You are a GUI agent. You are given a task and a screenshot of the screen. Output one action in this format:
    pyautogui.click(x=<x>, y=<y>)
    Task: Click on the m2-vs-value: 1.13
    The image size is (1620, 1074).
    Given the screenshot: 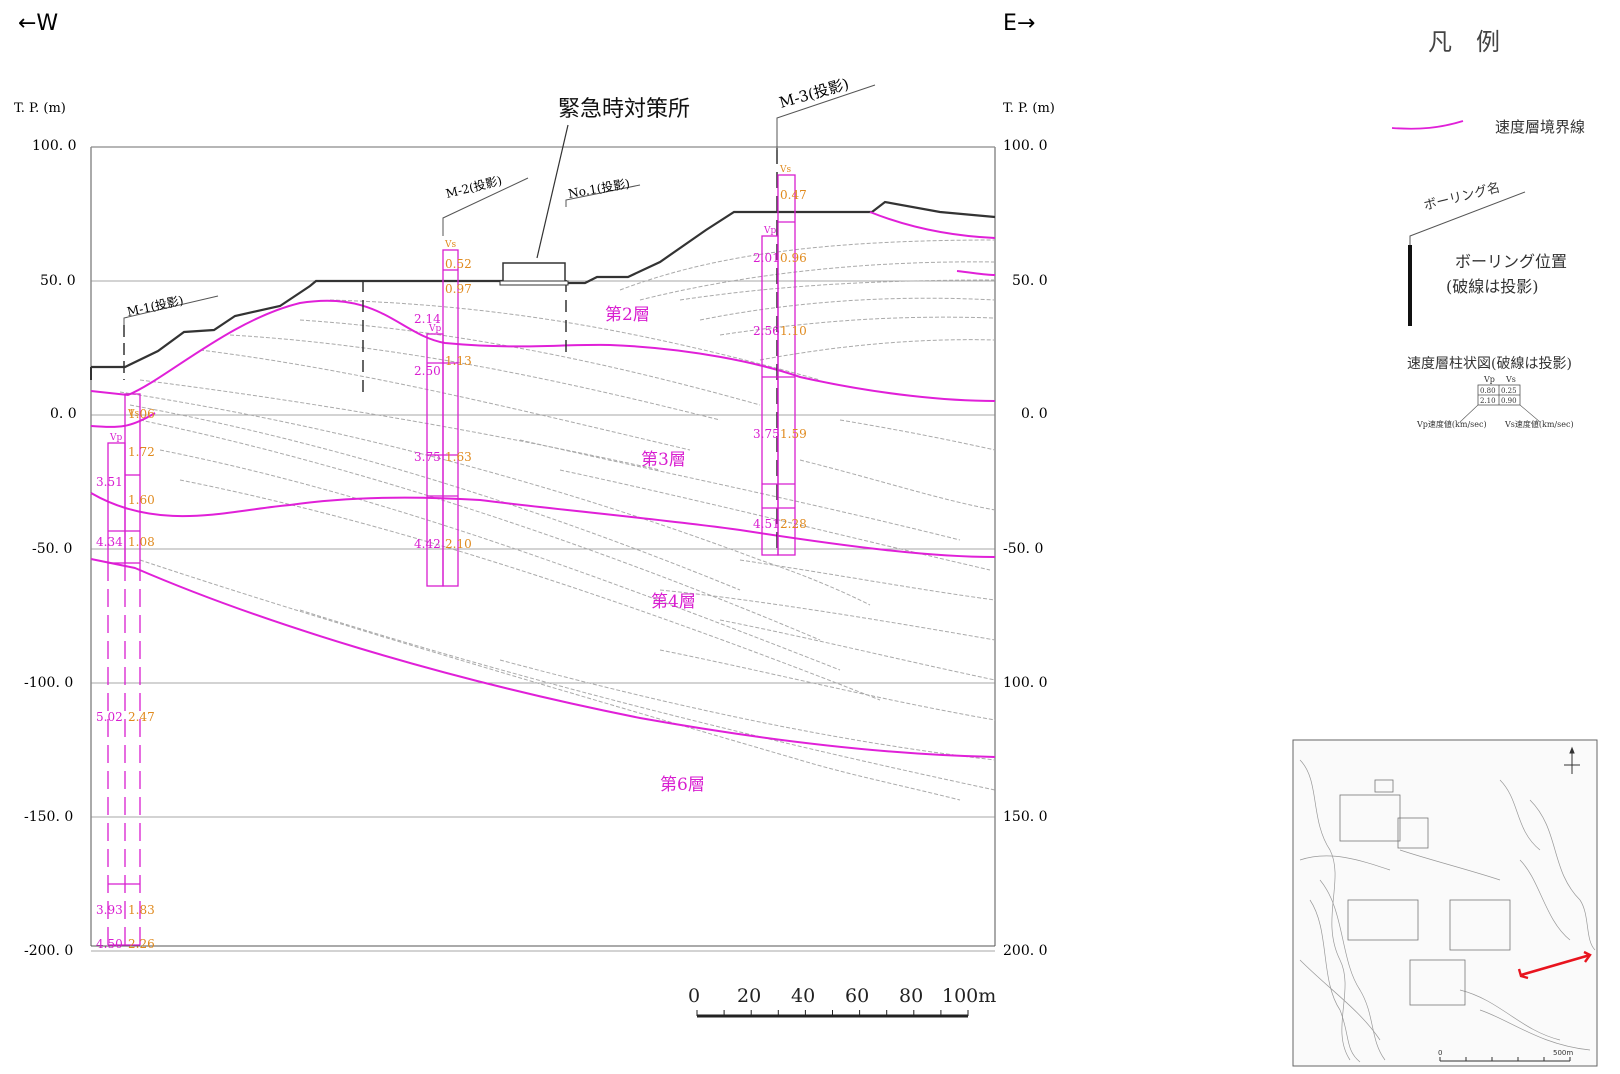 What is the action you would take?
    pyautogui.click(x=458, y=361)
    